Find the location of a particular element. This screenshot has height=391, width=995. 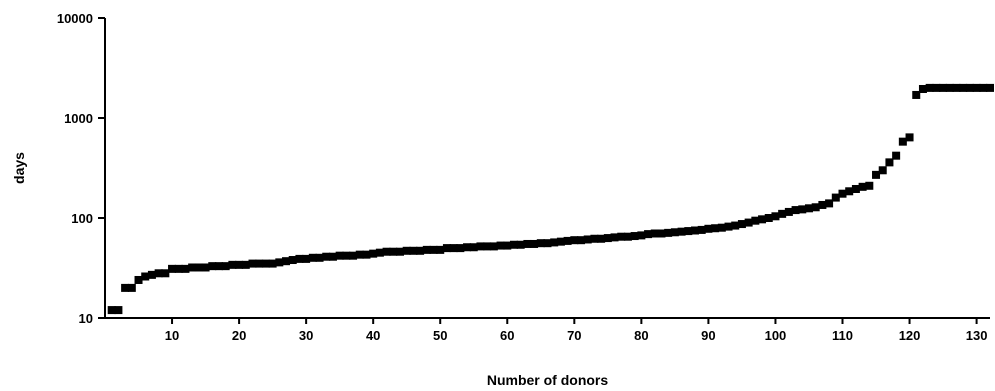

x-tick-label: 50 is located at coordinates (440, 335).